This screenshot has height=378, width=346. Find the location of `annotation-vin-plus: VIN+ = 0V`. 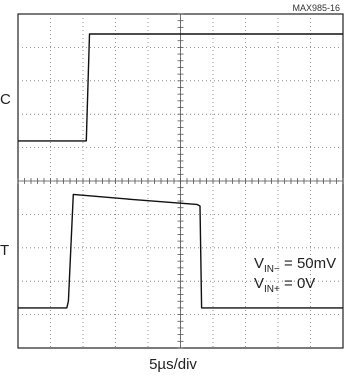

annotation-vin-plus: VIN+ = 0V is located at coordinates (284, 285).